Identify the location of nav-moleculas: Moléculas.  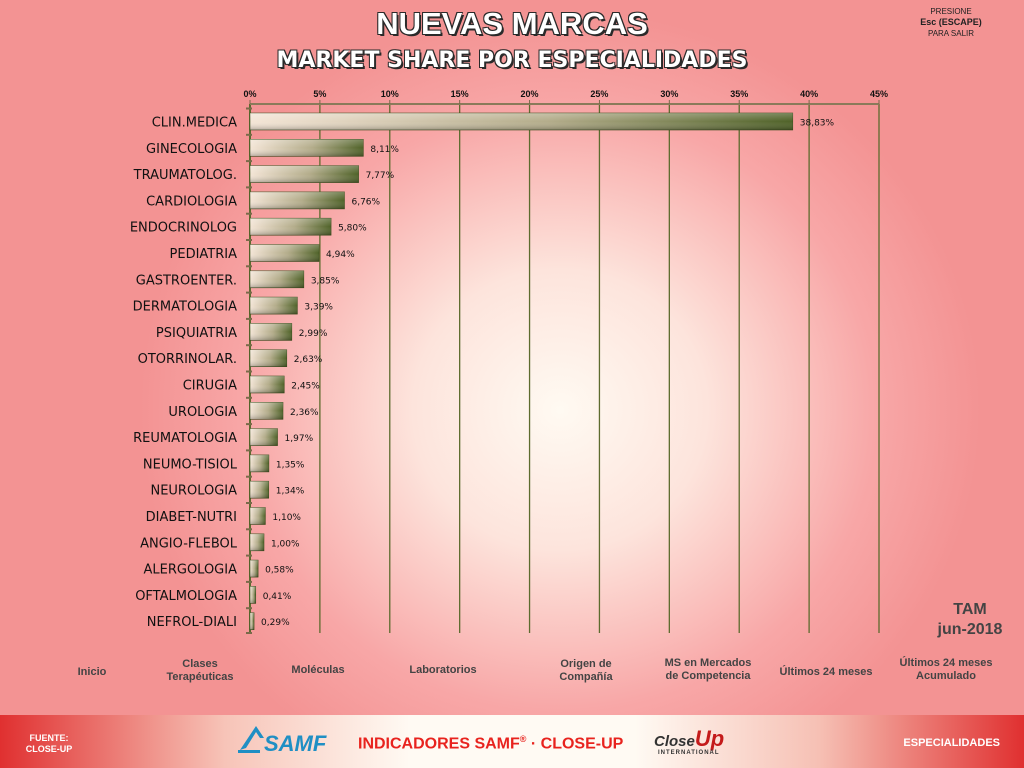
(318, 670).